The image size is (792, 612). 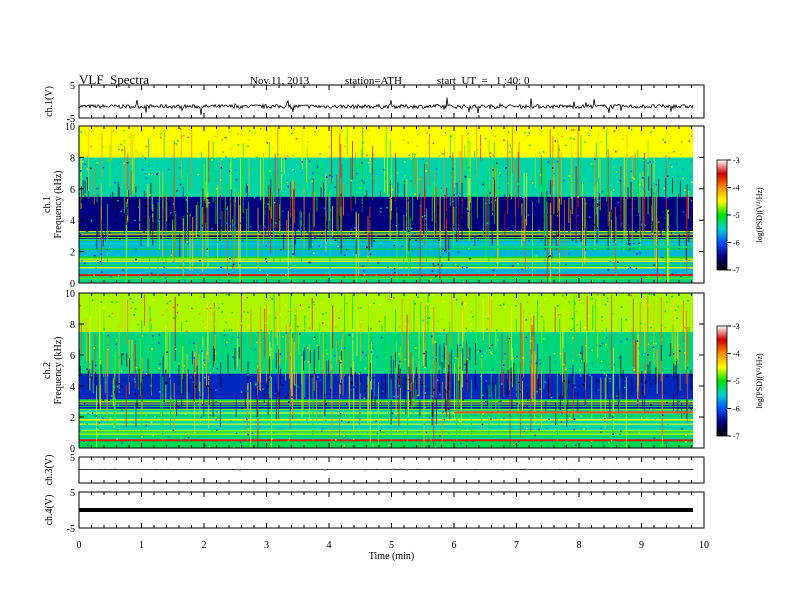 I want to click on y-tick-label: 6, so click(x=72, y=356).